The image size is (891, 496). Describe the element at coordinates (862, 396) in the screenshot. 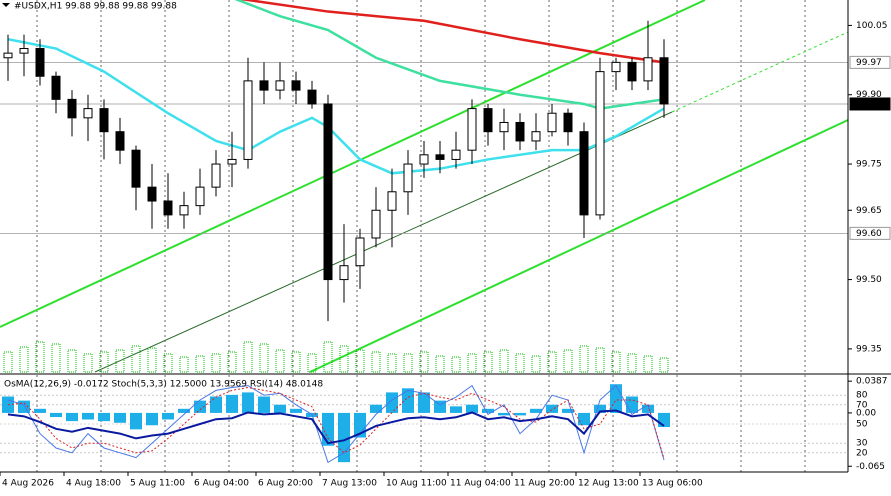

I see `level-label: 80` at that location.